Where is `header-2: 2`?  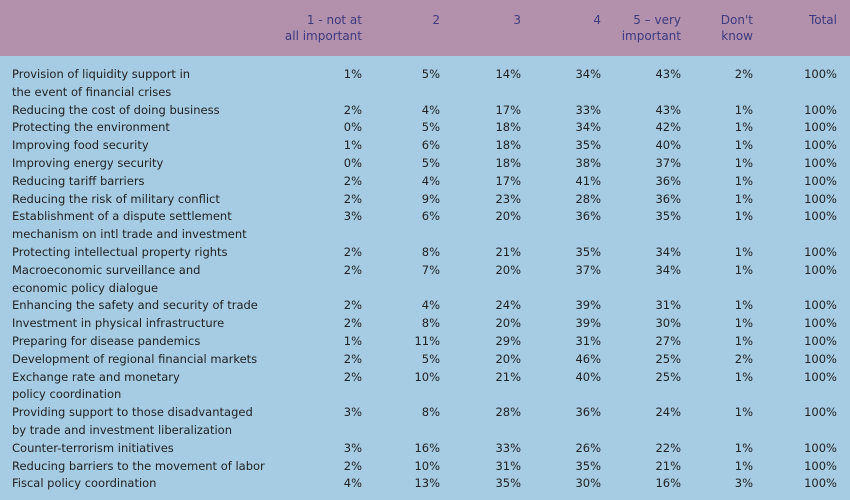 header-2: 2 is located at coordinates (436, 20).